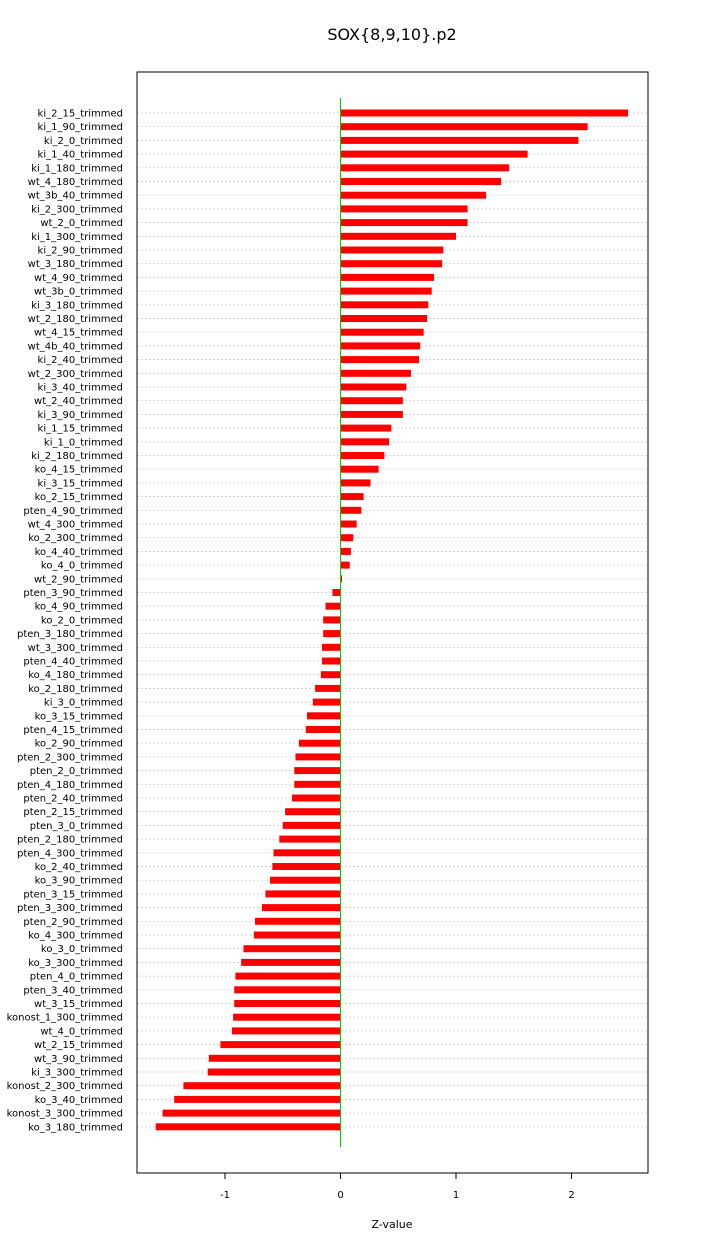  I want to click on category-label: pten_4_40_trimmed, so click(73, 662).